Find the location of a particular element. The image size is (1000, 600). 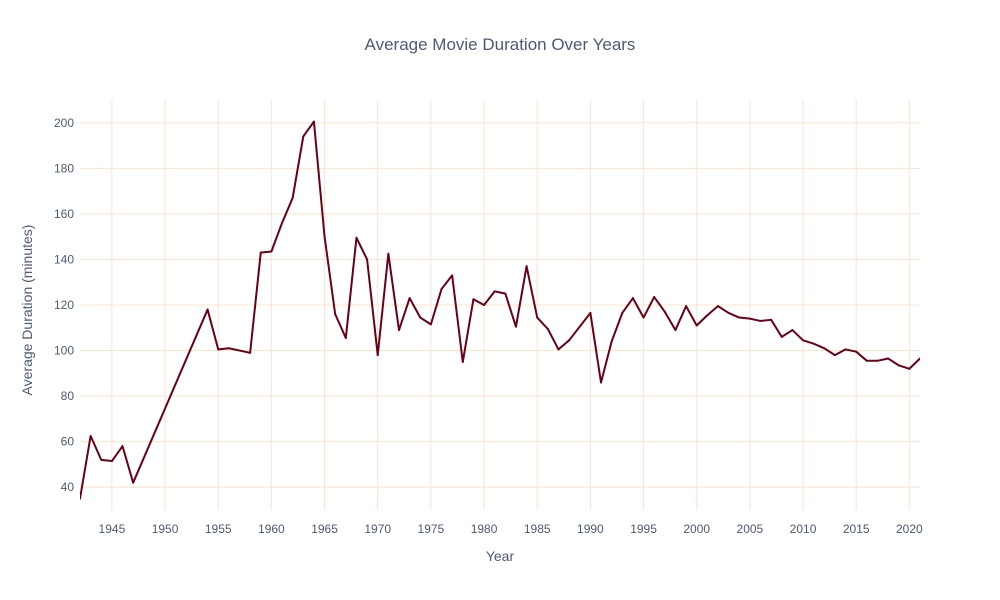

y-tick-label: 80 is located at coordinates (68, 396).